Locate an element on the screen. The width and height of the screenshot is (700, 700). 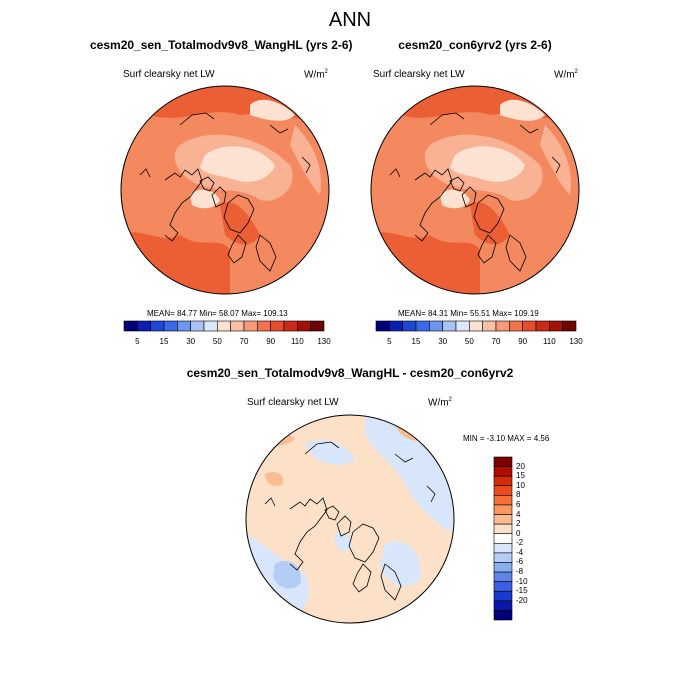
difference-colorbar-tick-label: 4 is located at coordinates (518, 514).